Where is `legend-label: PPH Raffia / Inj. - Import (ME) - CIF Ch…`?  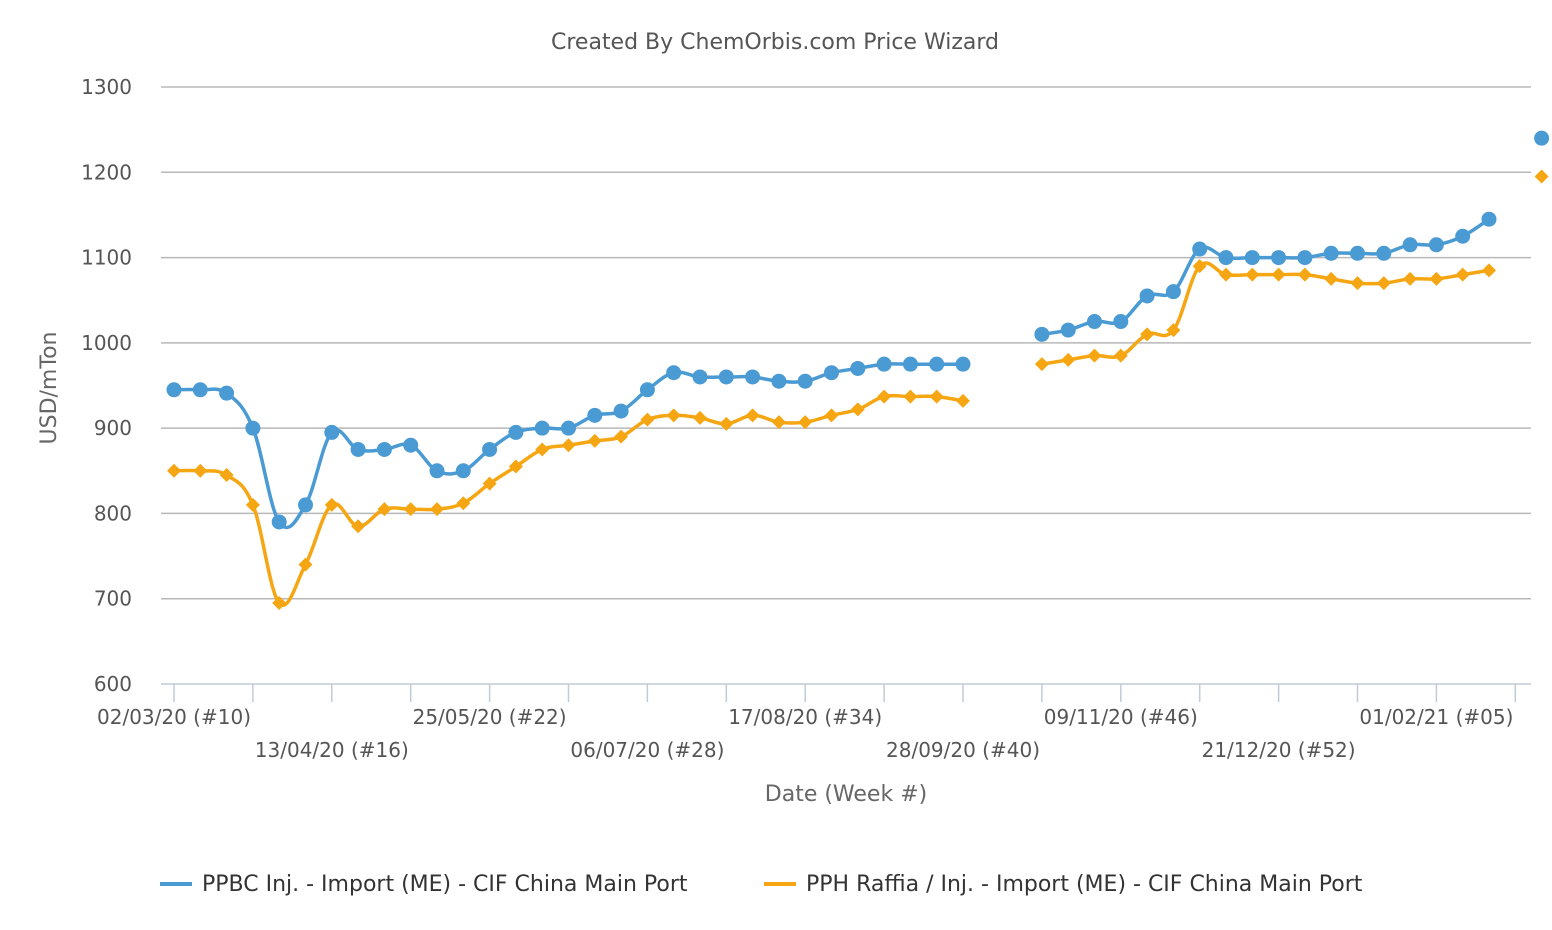 legend-label: PPH Raffia / Inj. - Import (ME) - CIF Ch… is located at coordinates (1084, 884).